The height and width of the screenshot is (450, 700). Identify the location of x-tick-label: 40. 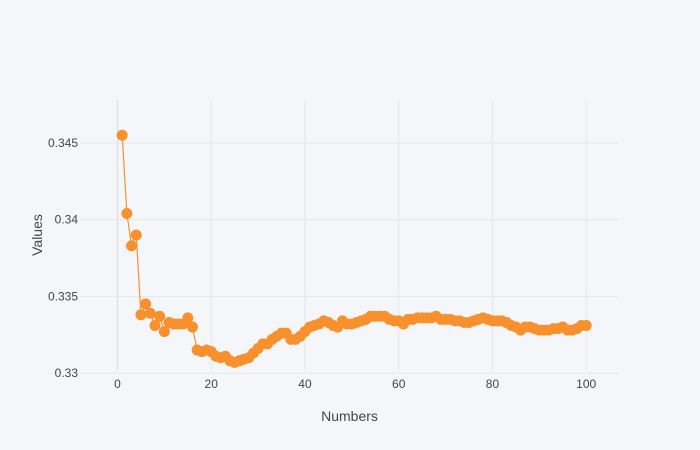
(305, 384).